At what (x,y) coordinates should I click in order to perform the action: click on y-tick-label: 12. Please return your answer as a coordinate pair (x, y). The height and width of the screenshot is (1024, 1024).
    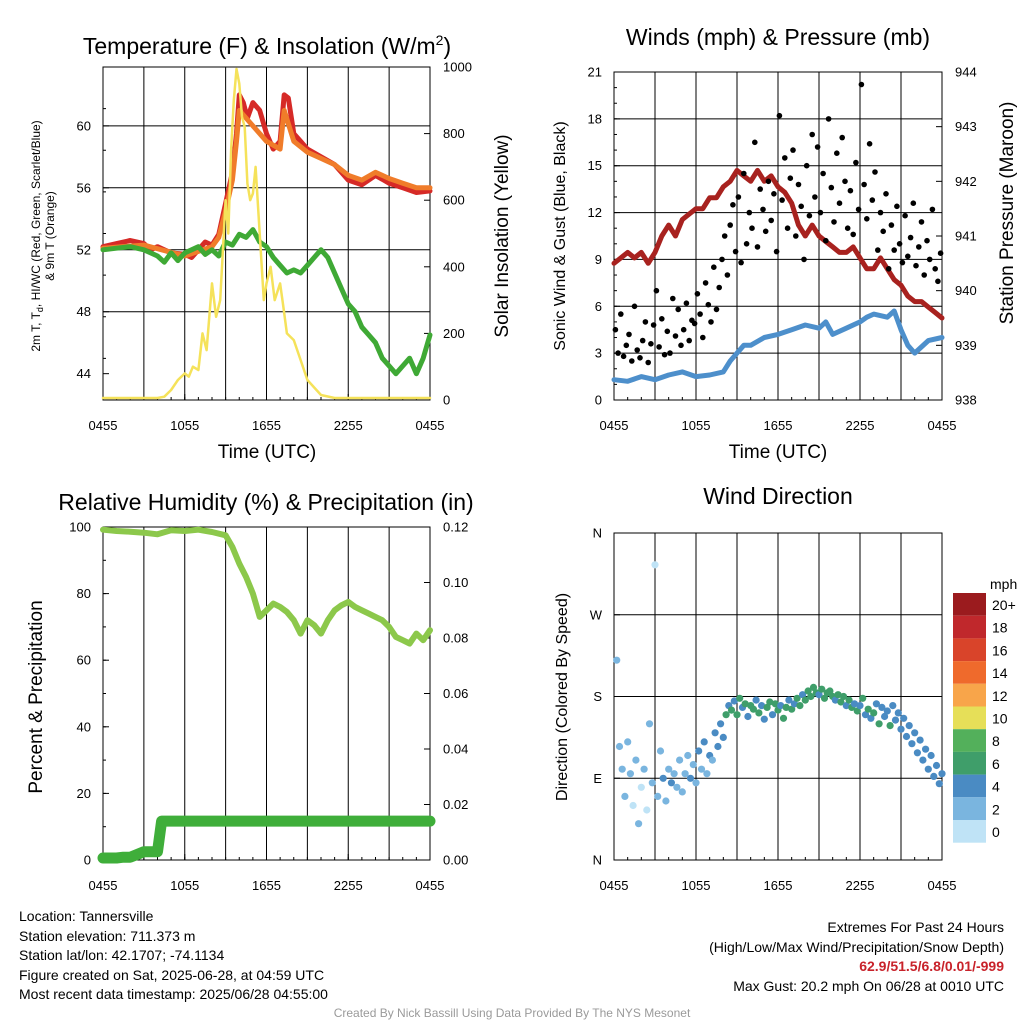
    Looking at the image, I should click on (595, 212).